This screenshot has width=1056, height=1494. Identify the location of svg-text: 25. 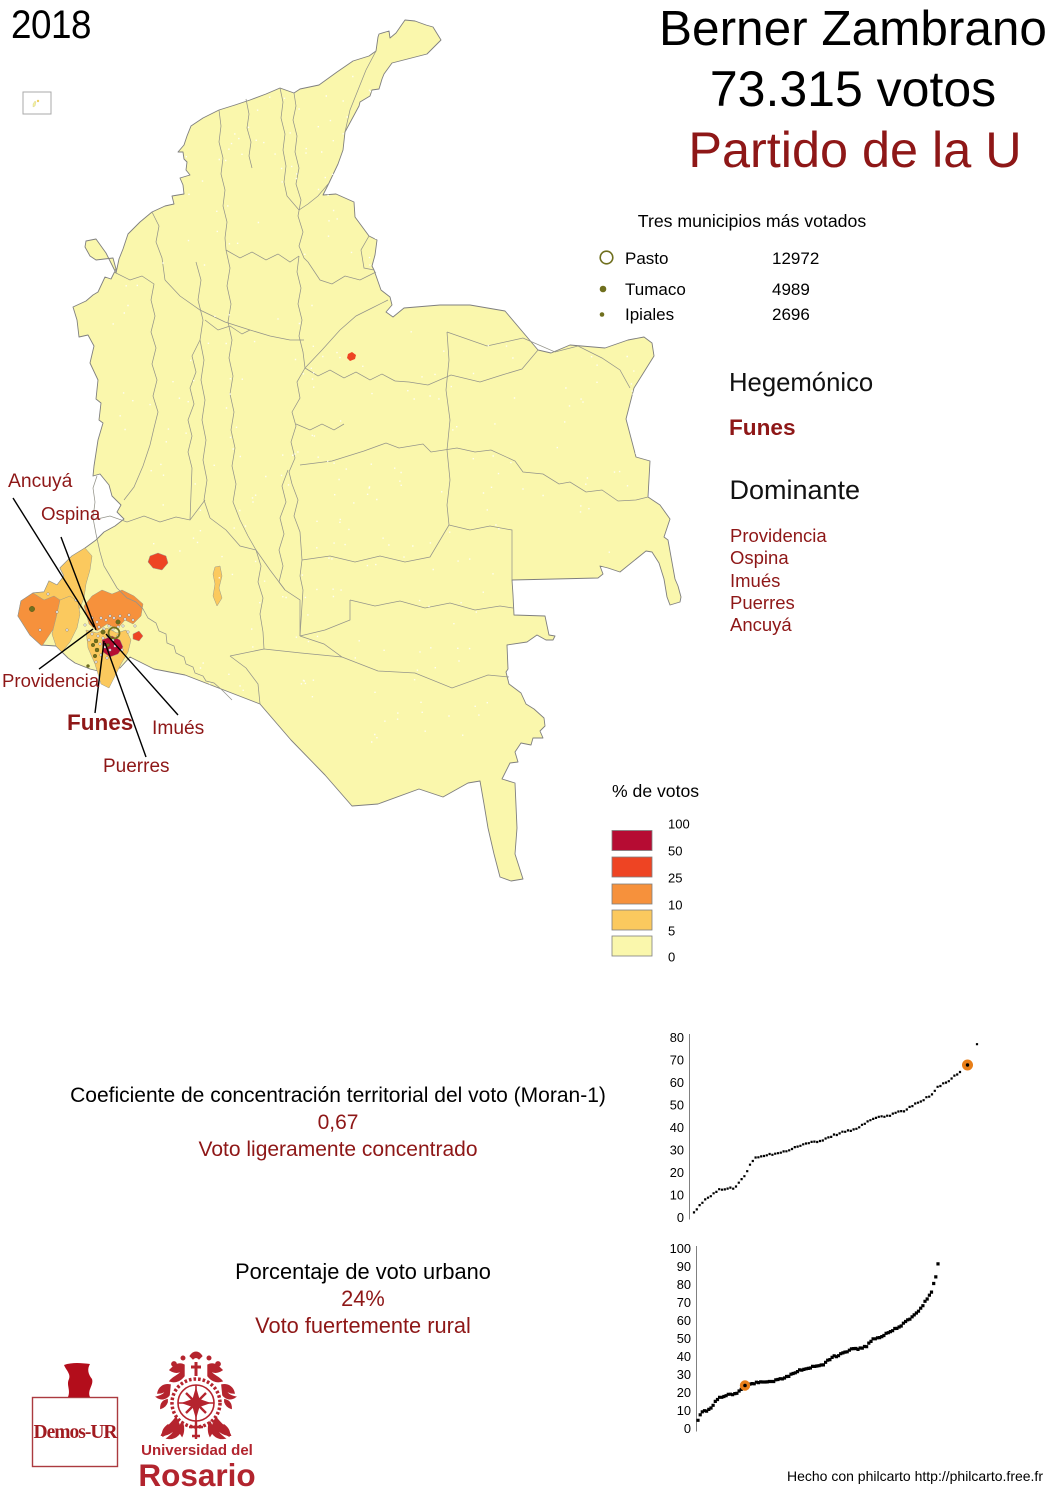
(675, 878).